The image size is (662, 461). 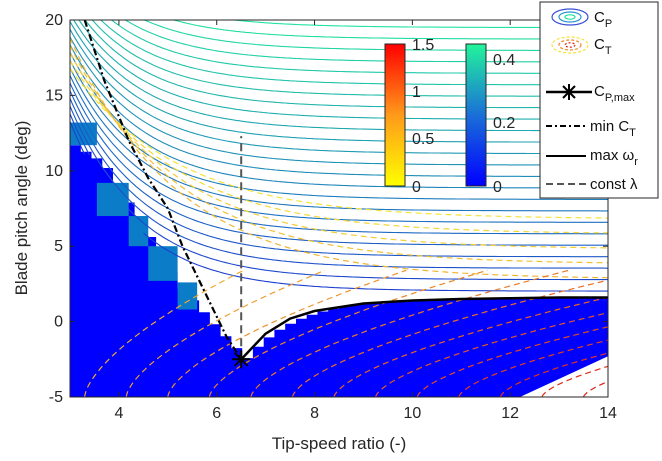 What do you see at coordinates (395, 115) in the screenshot?
I see `ct-colorbar-bar` at bounding box center [395, 115].